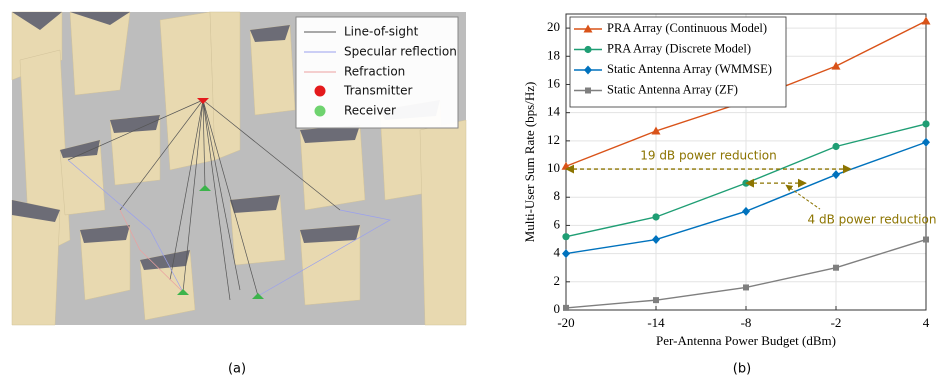 The height and width of the screenshot is (387, 947). Describe the element at coordinates (672, 89) in the screenshot. I see `legend-label: Static Antenna Array (ZF)` at that location.